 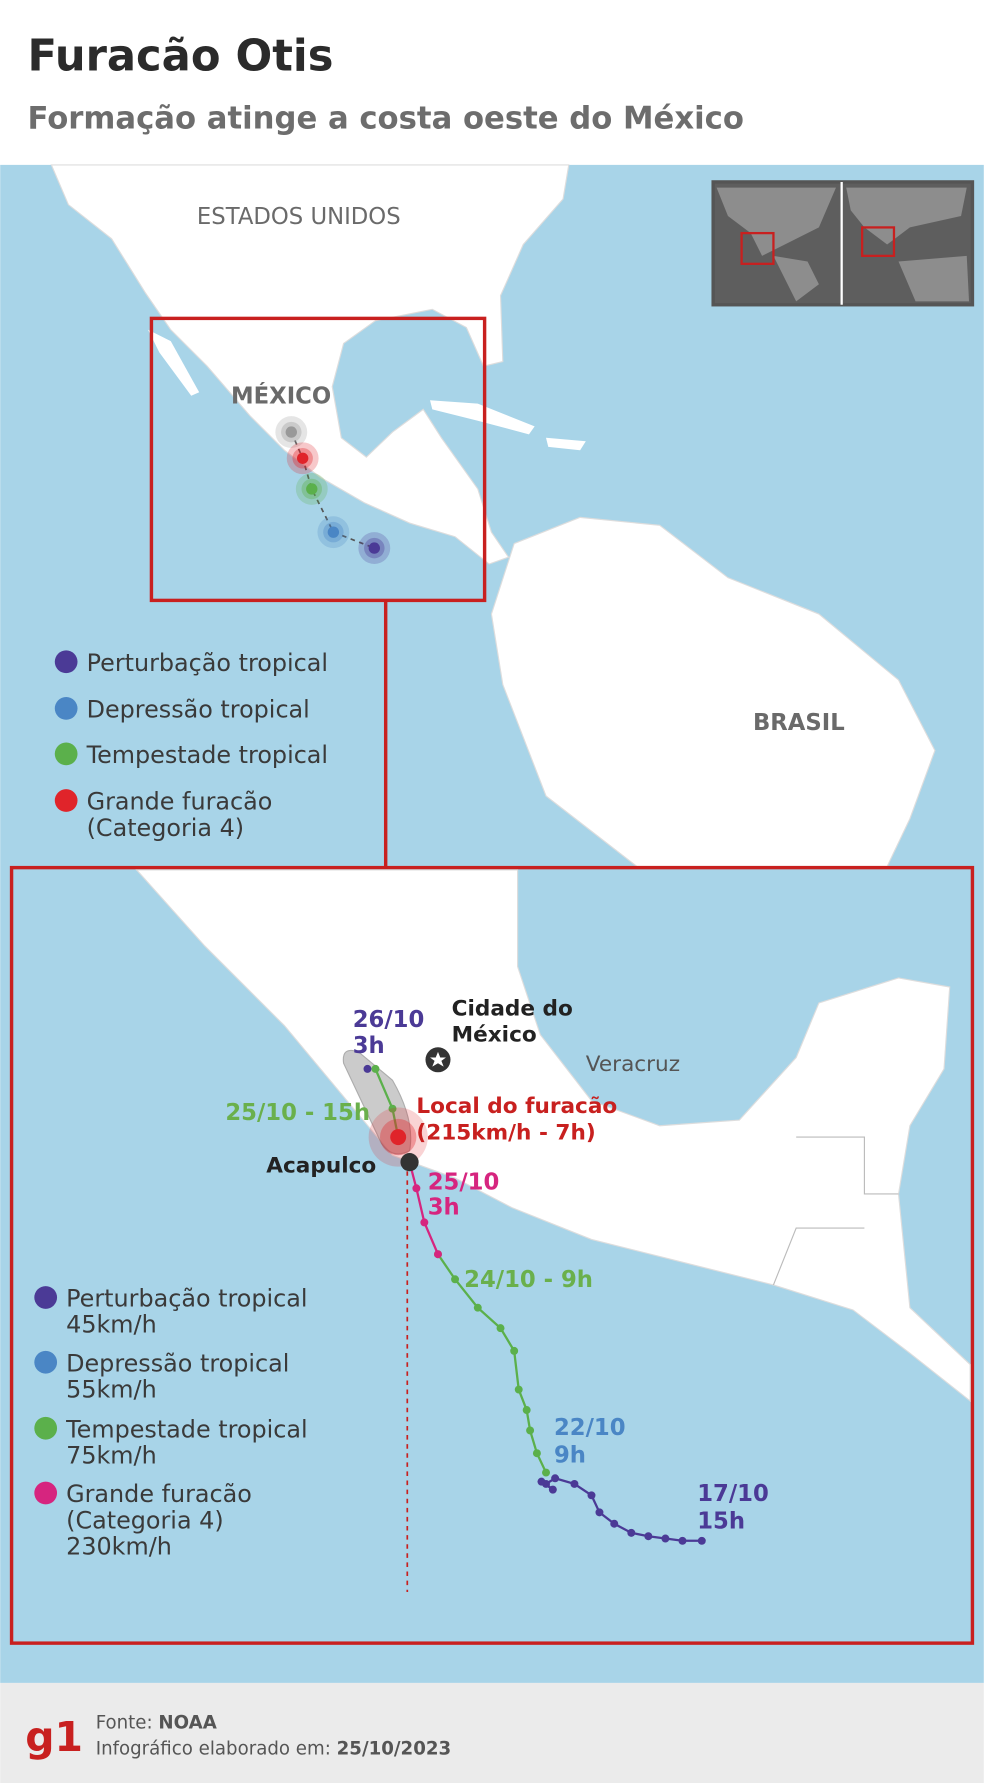 I want to click on country-label: MÉXICO, so click(x=281, y=396).